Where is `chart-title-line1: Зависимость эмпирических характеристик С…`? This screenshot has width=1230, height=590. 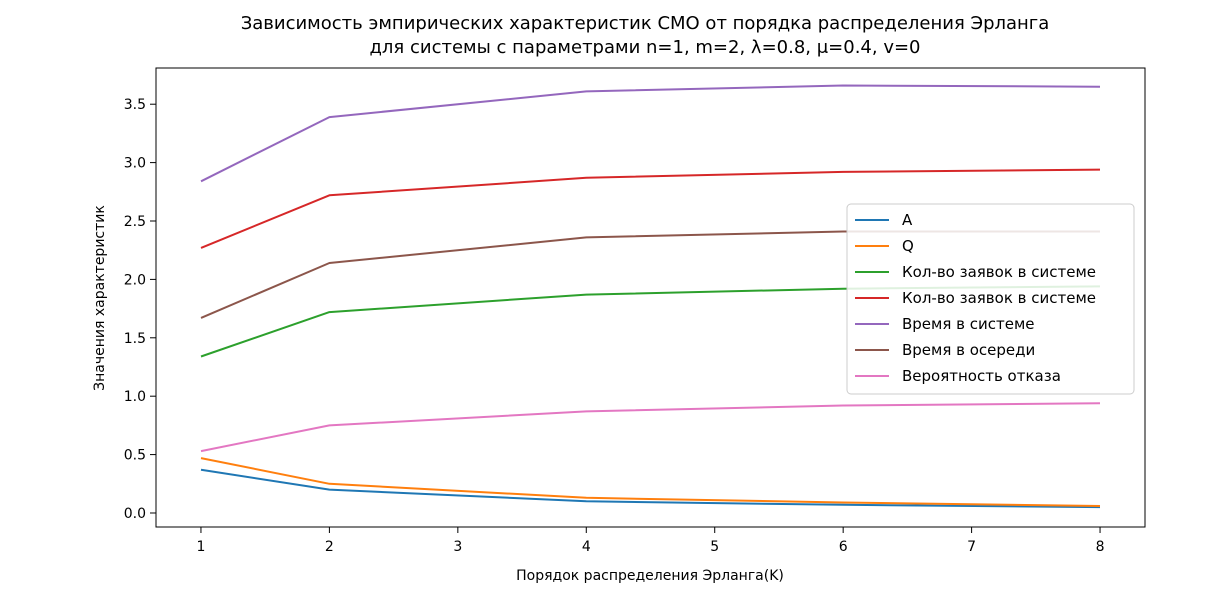 chart-title-line1: Зависимость эмпирических характеристик С… is located at coordinates (645, 23).